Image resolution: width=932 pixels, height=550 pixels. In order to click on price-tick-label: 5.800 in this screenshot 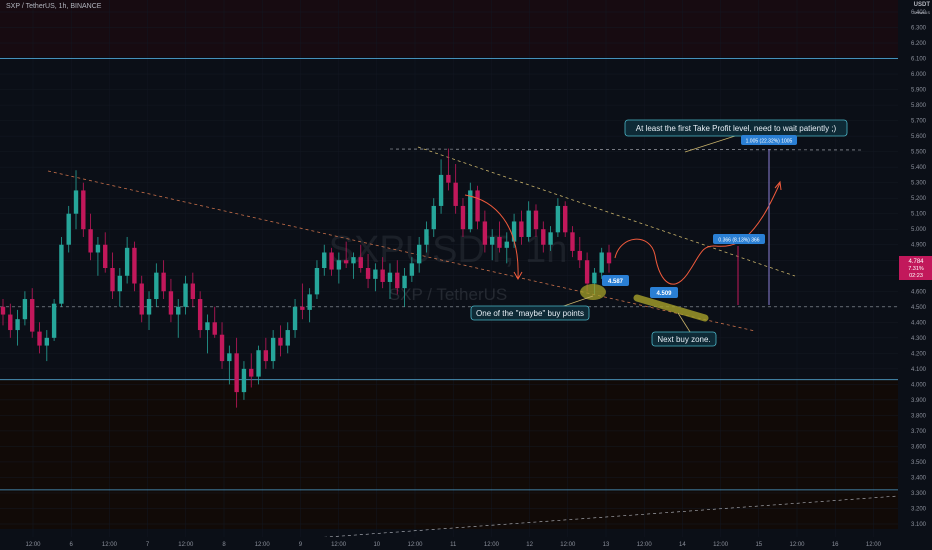, I will do `click(919, 106)`.